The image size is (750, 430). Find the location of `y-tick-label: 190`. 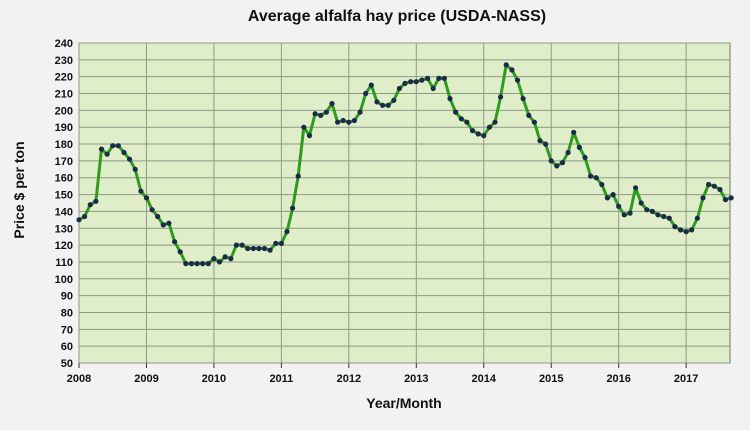

y-tick-label: 190 is located at coordinates (64, 128).